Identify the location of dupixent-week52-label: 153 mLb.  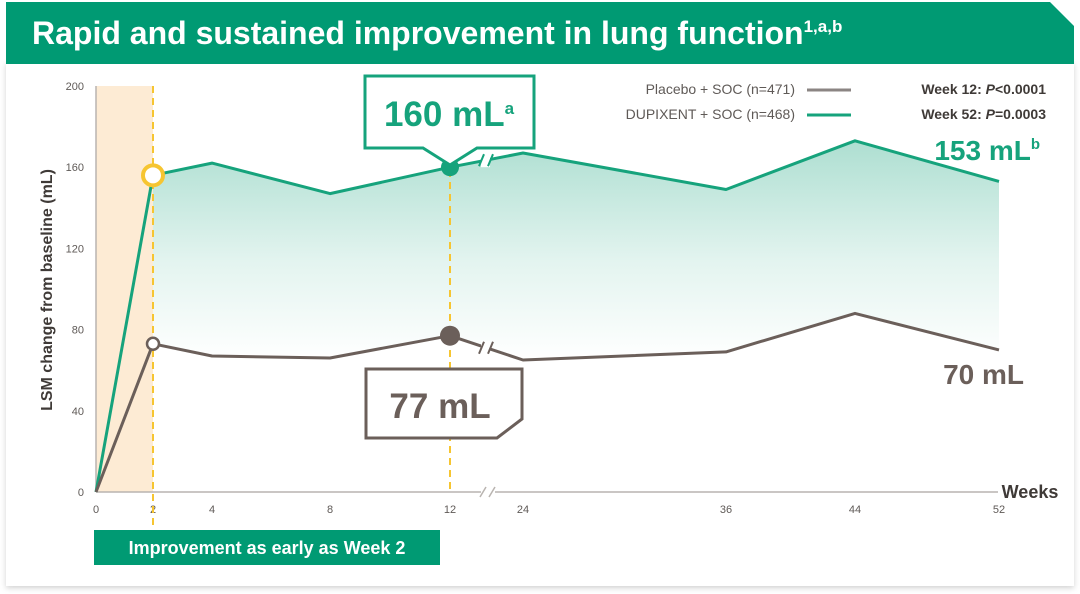
(987, 150).